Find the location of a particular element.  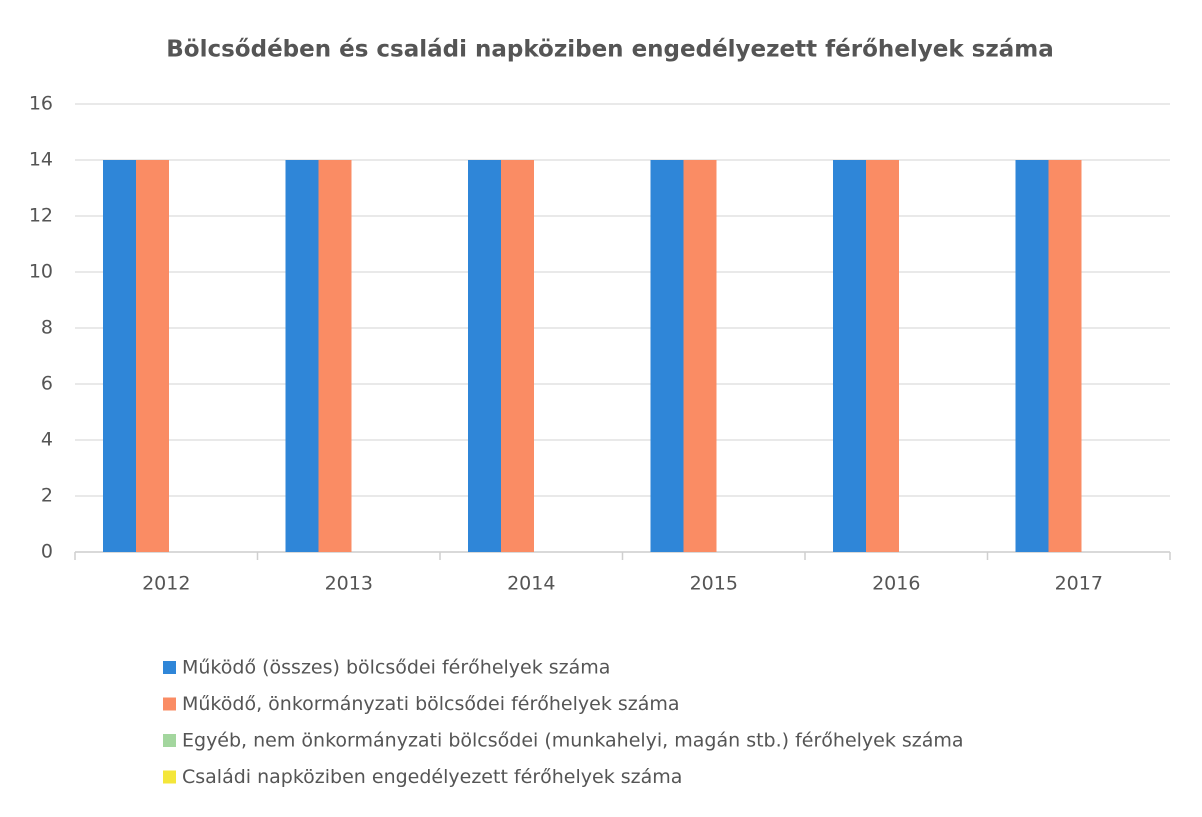

y-tick-label: 12 is located at coordinates (41, 216).